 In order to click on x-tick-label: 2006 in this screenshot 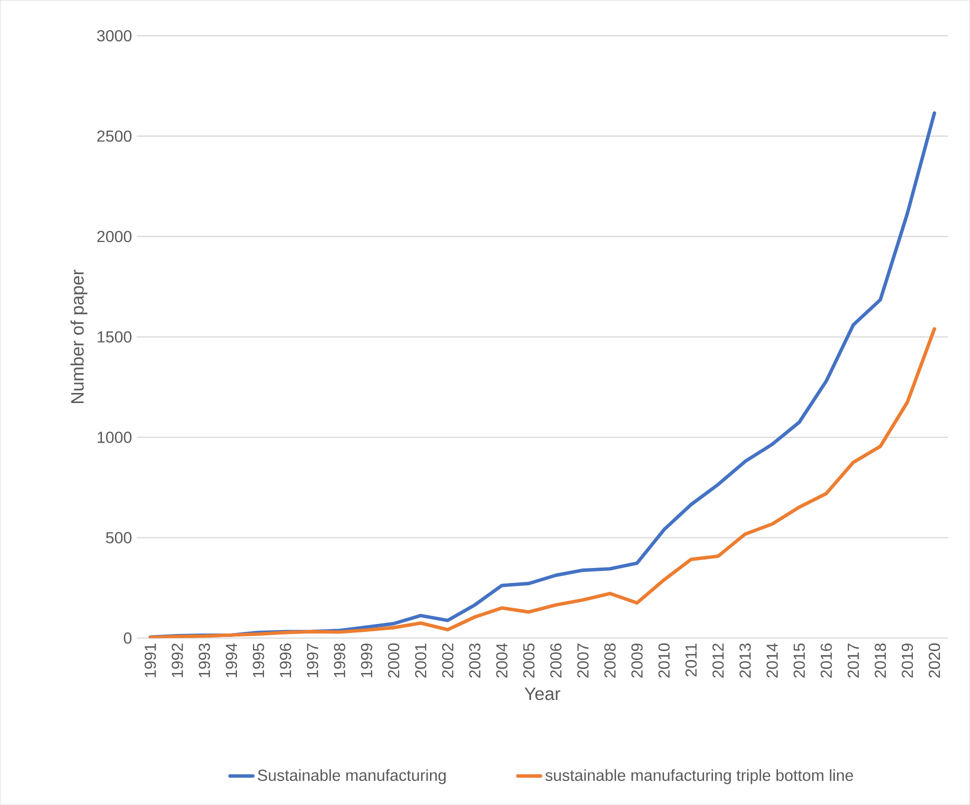, I will do `click(556, 661)`.